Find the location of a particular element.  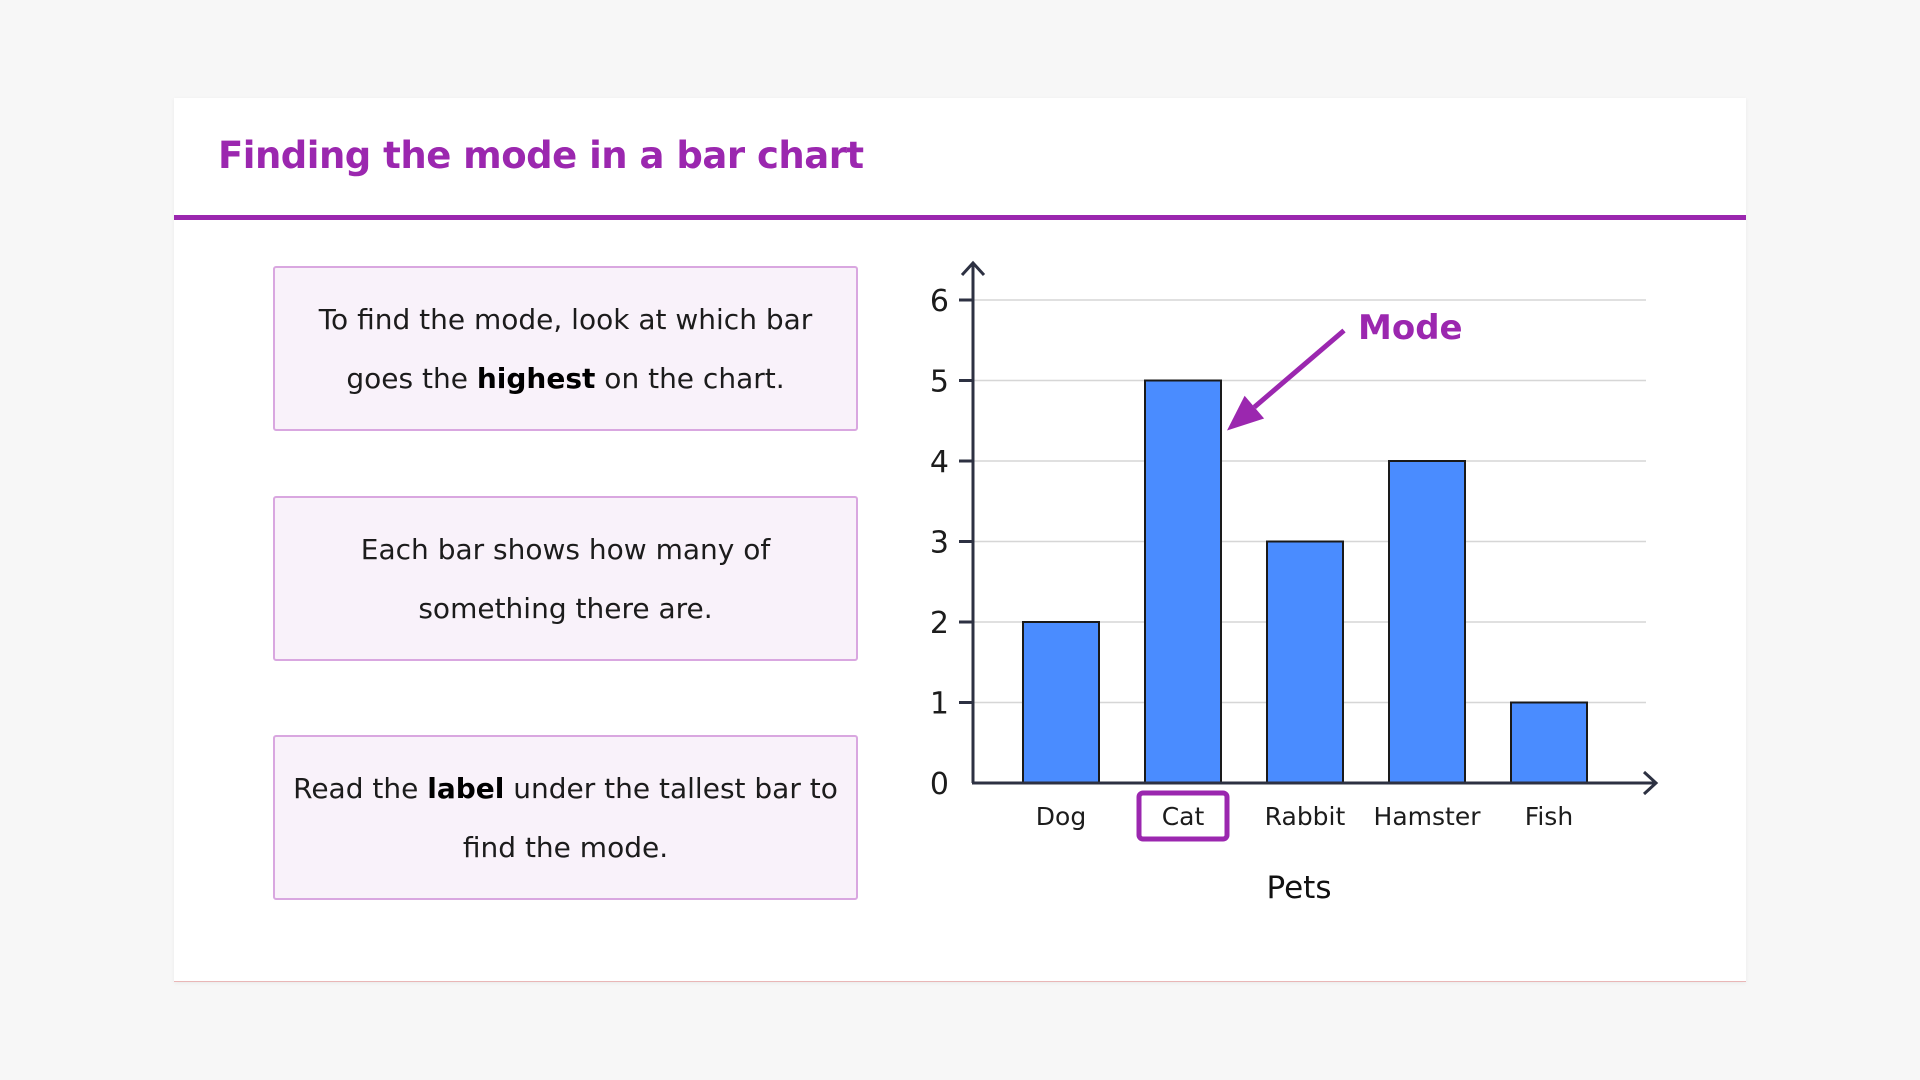

y-tick-labels: 0 1 2 3 4 5 6 is located at coordinates (939, 543).